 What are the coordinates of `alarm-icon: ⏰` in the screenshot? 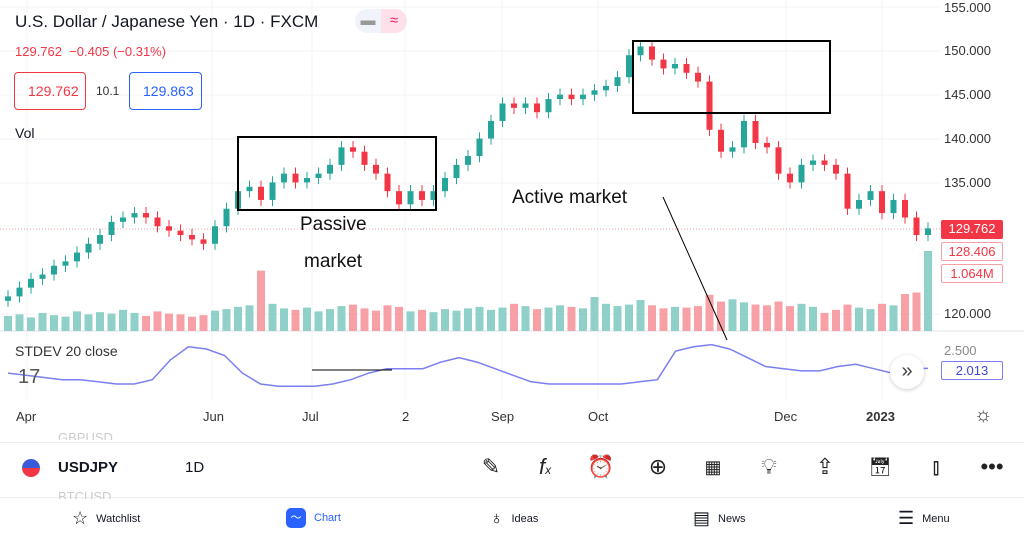 It's located at (601, 466).